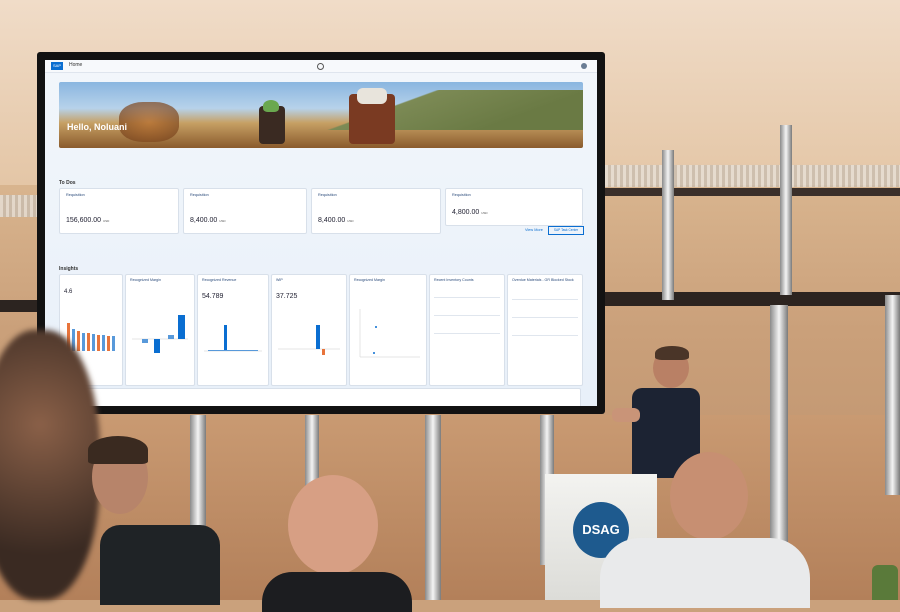 Image resolution: width=900 pixels, height=612 pixels. Describe the element at coordinates (67, 183) in the screenshot. I see `todo-section-title: To Dos` at that location.